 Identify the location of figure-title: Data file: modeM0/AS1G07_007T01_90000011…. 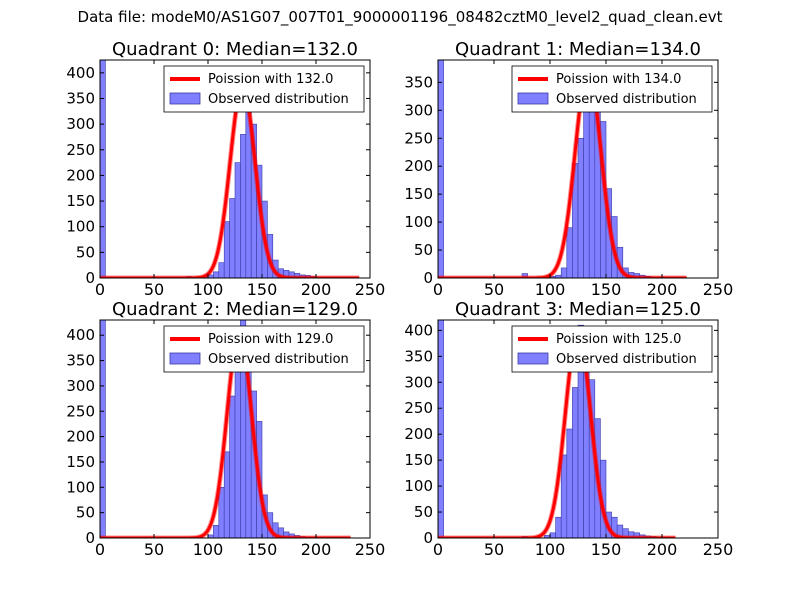
(400, 17).